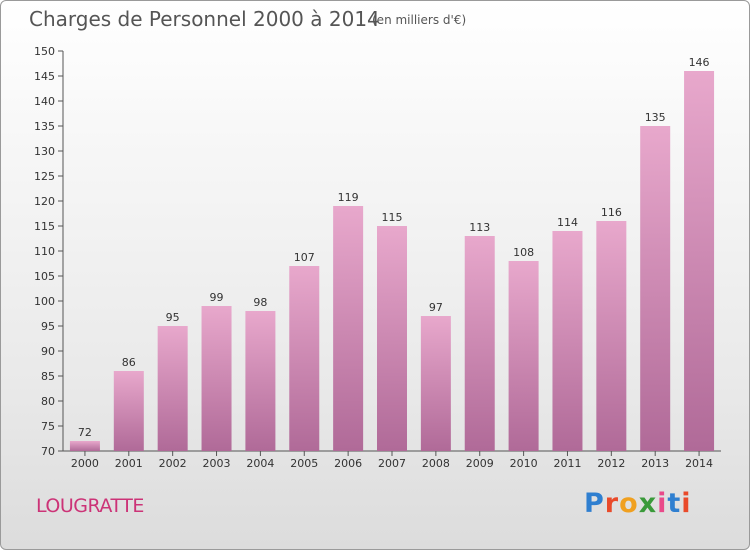 This screenshot has height=550, width=750. I want to click on data-label: 98, so click(260, 302).